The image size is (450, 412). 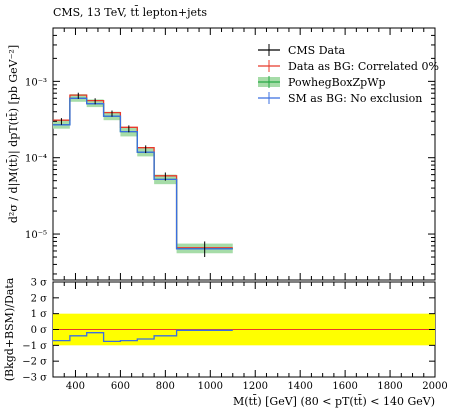 What do you see at coordinates (334, 401) in the screenshot?
I see `x-axis-label: M(tt̄) [GeV] (80 < pT(tt̄) < 140 GeV)` at bounding box center [334, 401].